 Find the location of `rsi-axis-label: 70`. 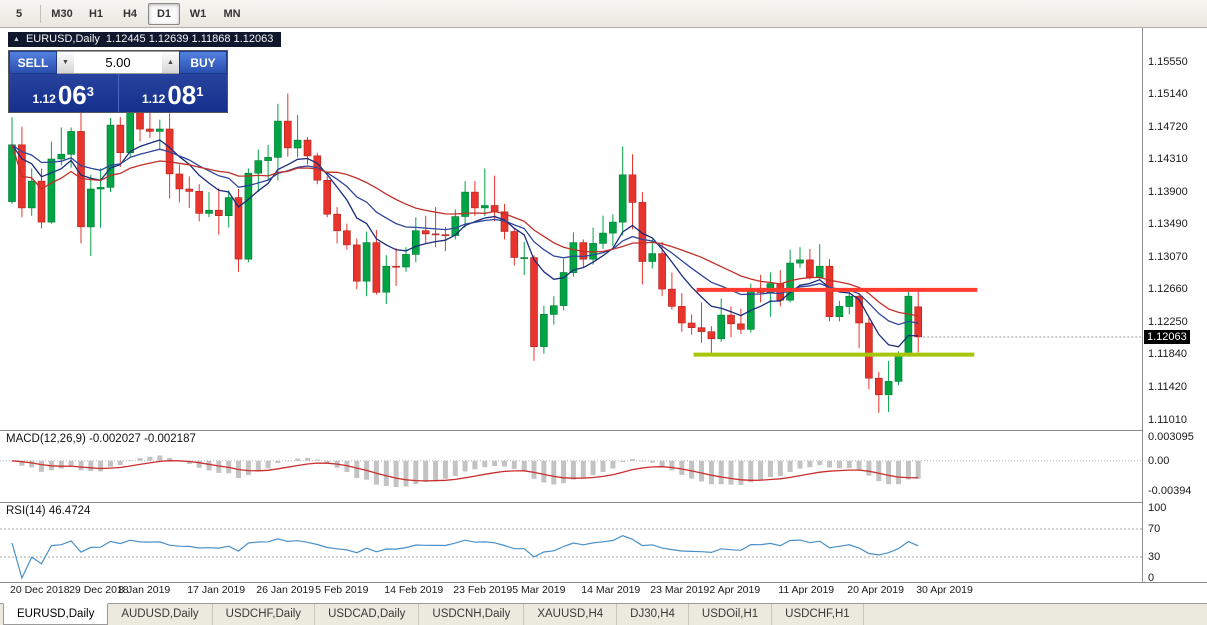

rsi-axis-label: 70 is located at coordinates (1154, 529).